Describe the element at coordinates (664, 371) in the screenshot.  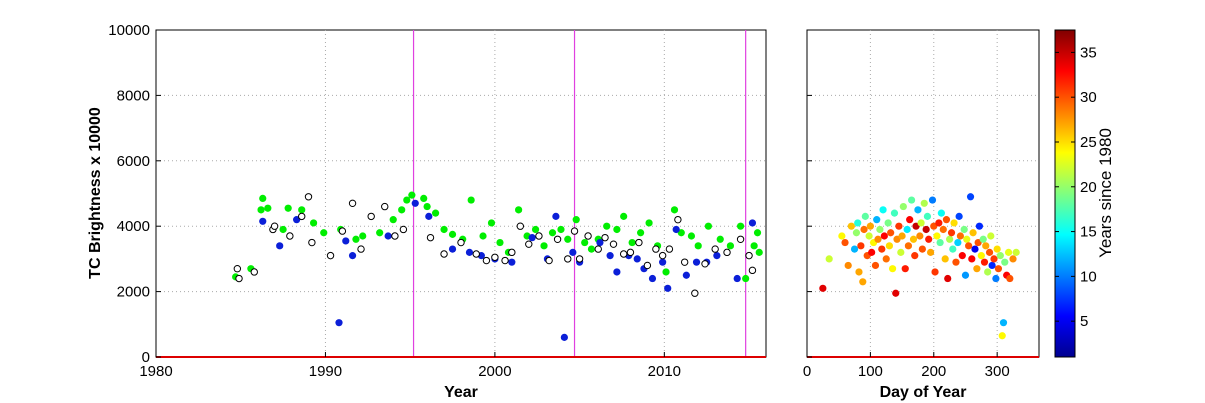
I see `tick-label-x: 2010` at that location.